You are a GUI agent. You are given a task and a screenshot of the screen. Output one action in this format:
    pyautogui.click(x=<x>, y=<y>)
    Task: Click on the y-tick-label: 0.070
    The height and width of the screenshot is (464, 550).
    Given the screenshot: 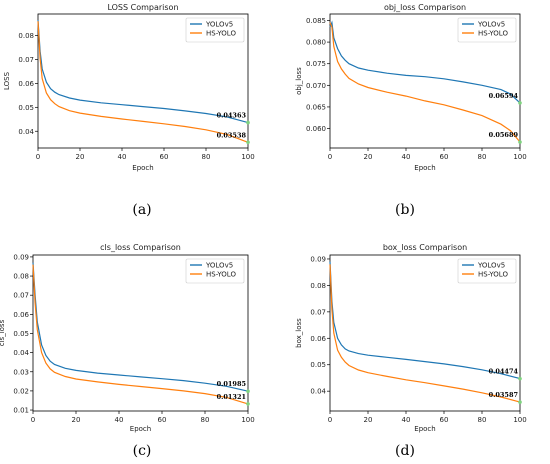 What is the action you would take?
    pyautogui.click(x=316, y=86)
    